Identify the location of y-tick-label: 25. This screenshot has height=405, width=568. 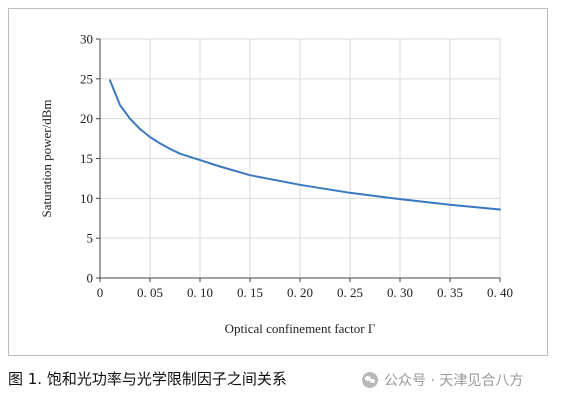
(86, 78).